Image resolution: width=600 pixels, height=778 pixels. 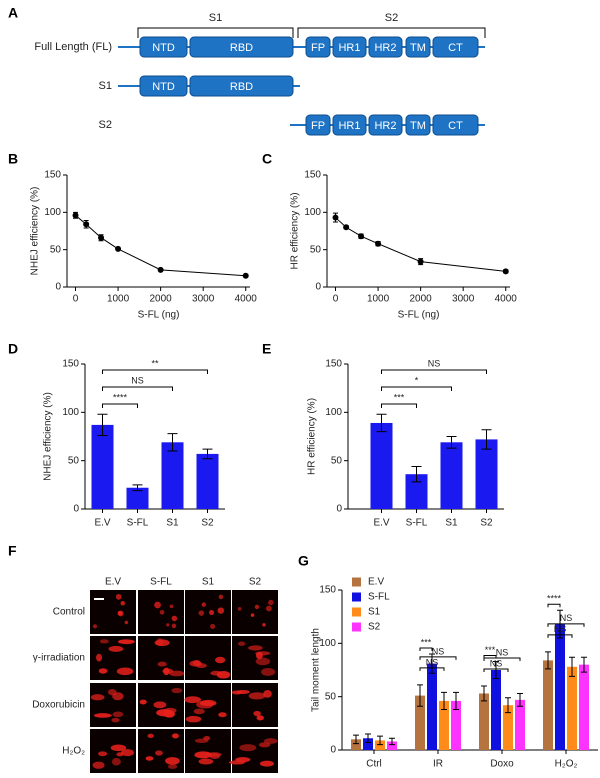 What do you see at coordinates (76, 299) in the screenshot?
I see `x-tick-label: 0` at bounding box center [76, 299].